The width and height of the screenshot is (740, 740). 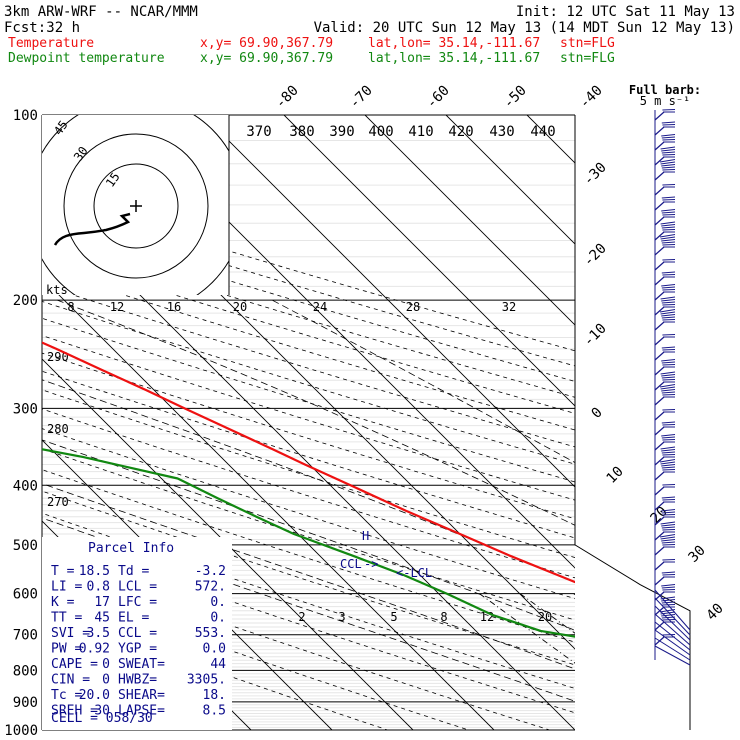 I want to click on pressure-label-1000: 1000, so click(x=21, y=731).